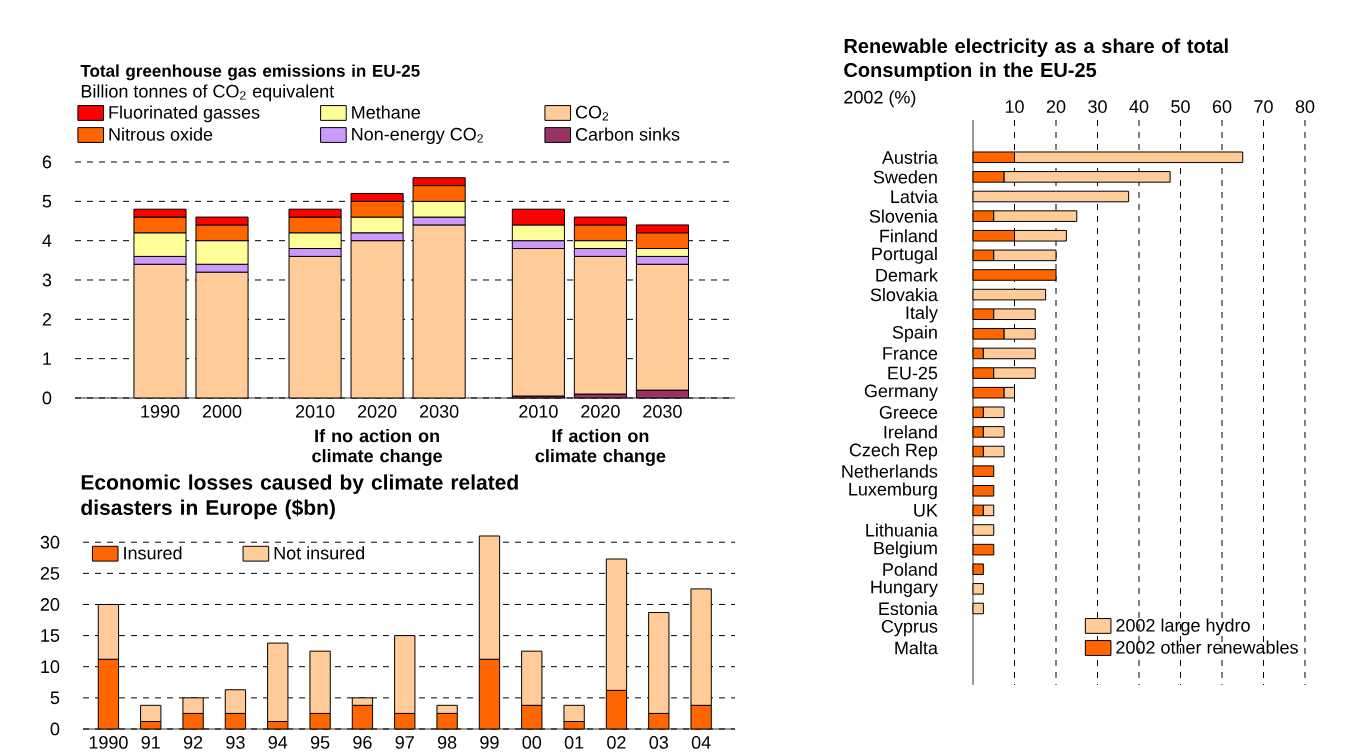  Describe the element at coordinates (600, 447) in the screenshot. I see `text: If action on climate change` at that location.